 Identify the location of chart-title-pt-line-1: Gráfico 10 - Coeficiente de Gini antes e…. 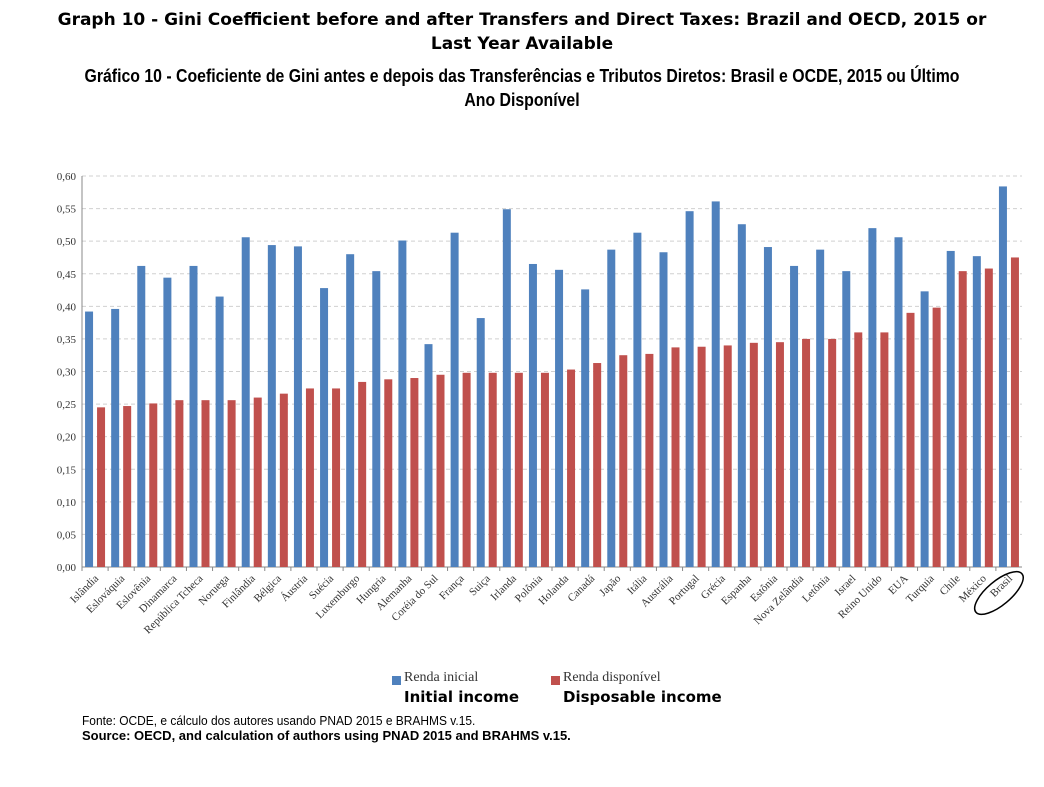
(522, 76).